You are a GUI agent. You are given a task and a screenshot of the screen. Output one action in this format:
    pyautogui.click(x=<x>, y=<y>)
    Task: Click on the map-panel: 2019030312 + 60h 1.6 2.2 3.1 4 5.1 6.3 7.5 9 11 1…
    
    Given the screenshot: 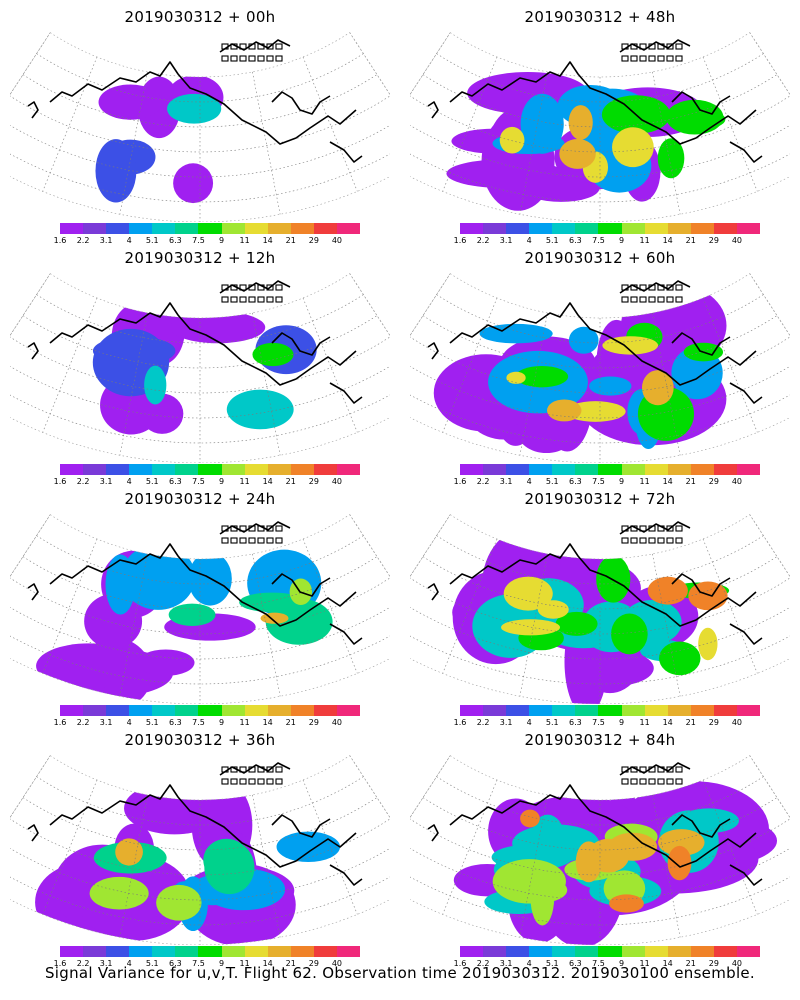 What is the action you would take?
    pyautogui.click(x=600, y=366)
    